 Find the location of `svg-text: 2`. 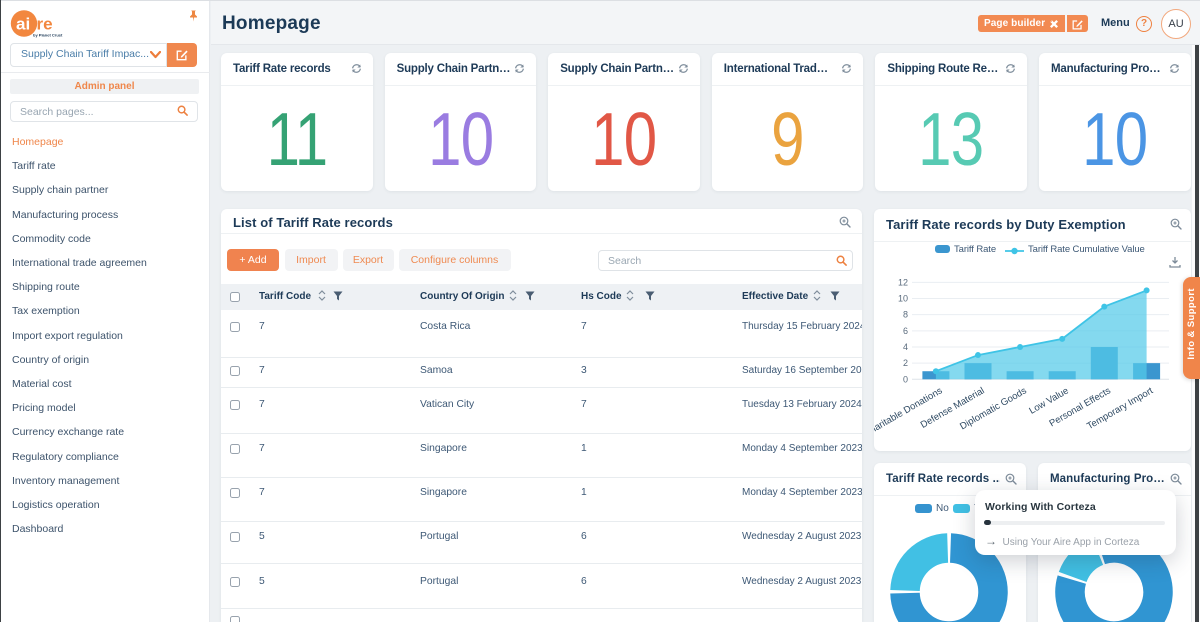

svg-text: 2 is located at coordinates (905, 363).